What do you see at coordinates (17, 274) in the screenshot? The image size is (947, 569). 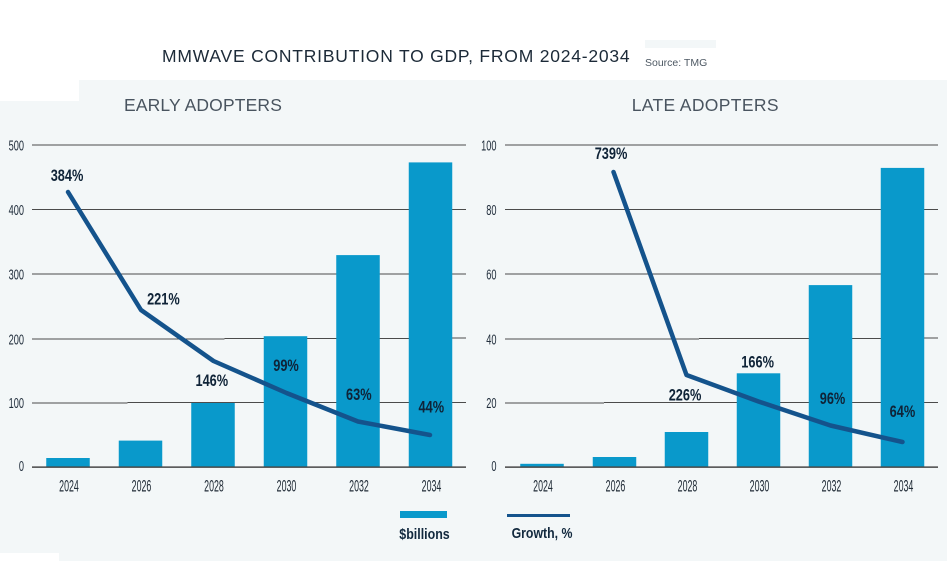 I see `svg-text: 300` at bounding box center [17, 274].